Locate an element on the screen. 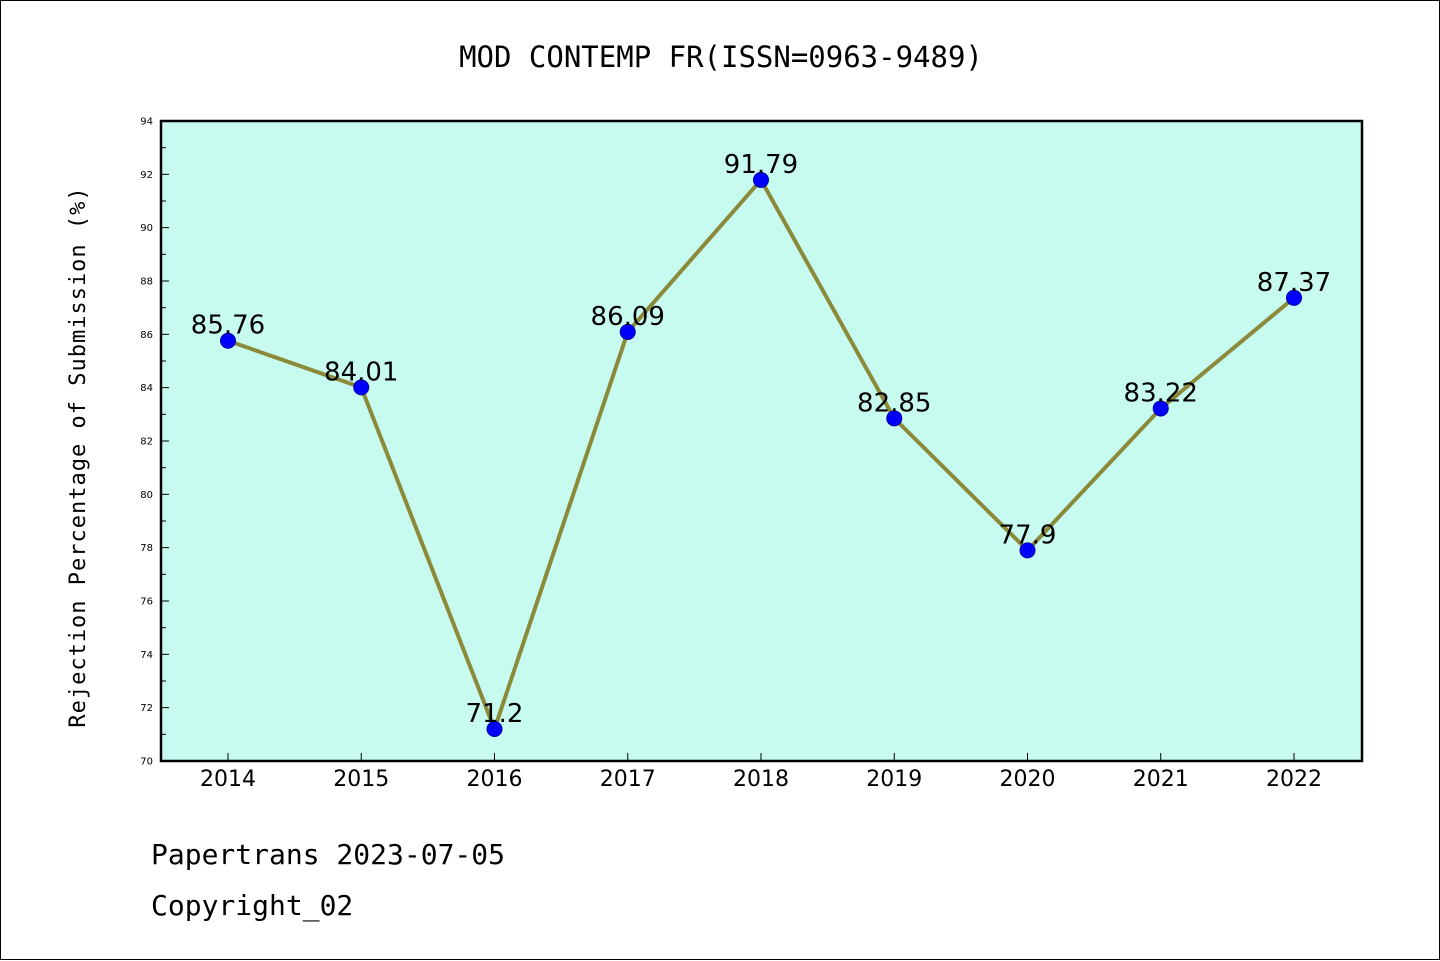 The height and width of the screenshot is (961, 1440). x-tick-label: 2021 is located at coordinates (1161, 779).